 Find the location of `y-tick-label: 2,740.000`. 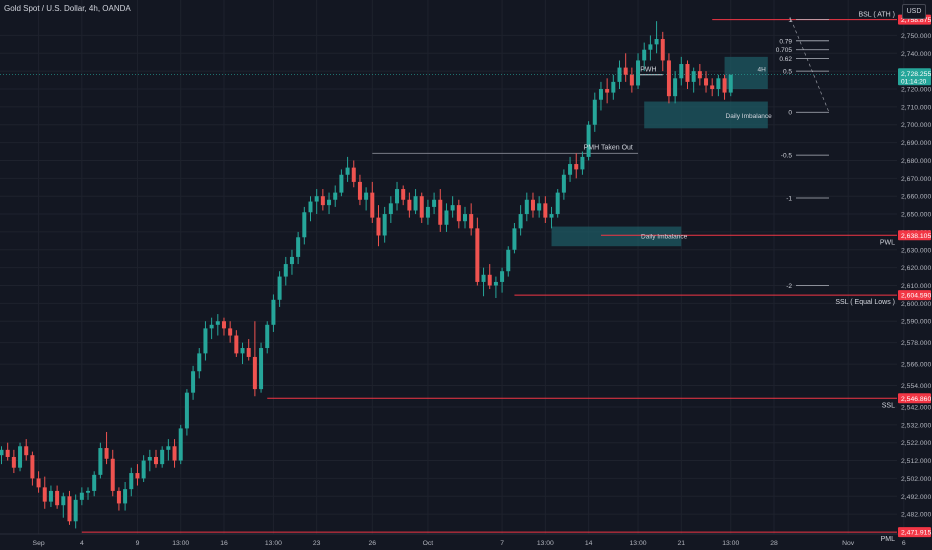

y-tick-label: 2,740.000 is located at coordinates (916, 54).